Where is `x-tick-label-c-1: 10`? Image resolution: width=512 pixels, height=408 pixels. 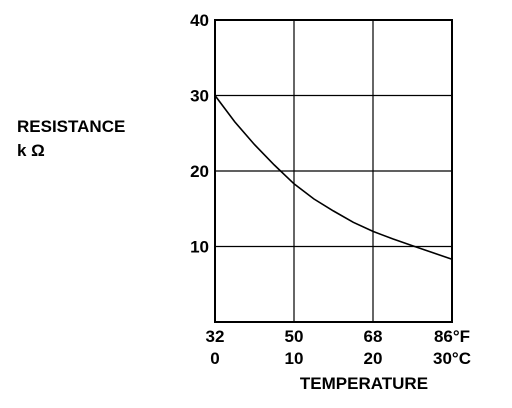 x-tick-label-c-1: 10 is located at coordinates (294, 358).